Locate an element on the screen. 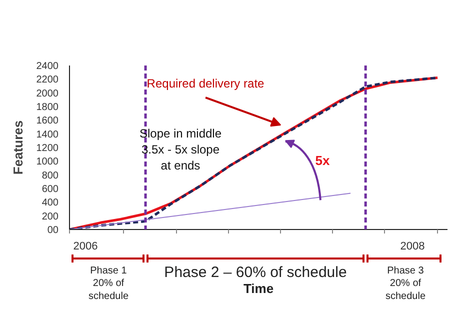  y-axis-title: Features is located at coordinates (18, 147).